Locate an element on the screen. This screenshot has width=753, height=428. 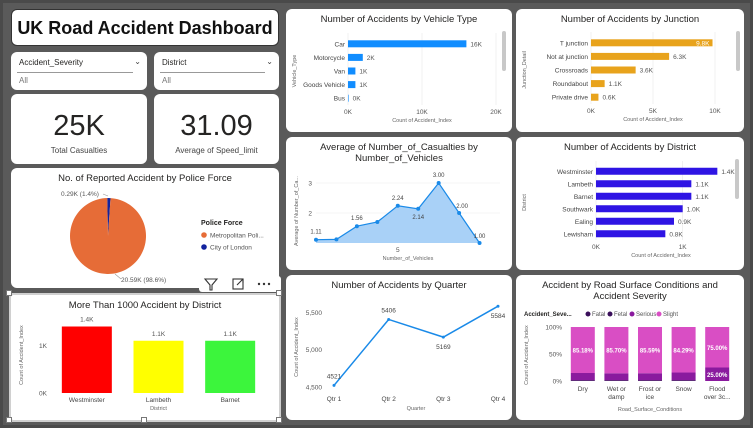
data-label: 85.18% is located at coordinates (583, 351).